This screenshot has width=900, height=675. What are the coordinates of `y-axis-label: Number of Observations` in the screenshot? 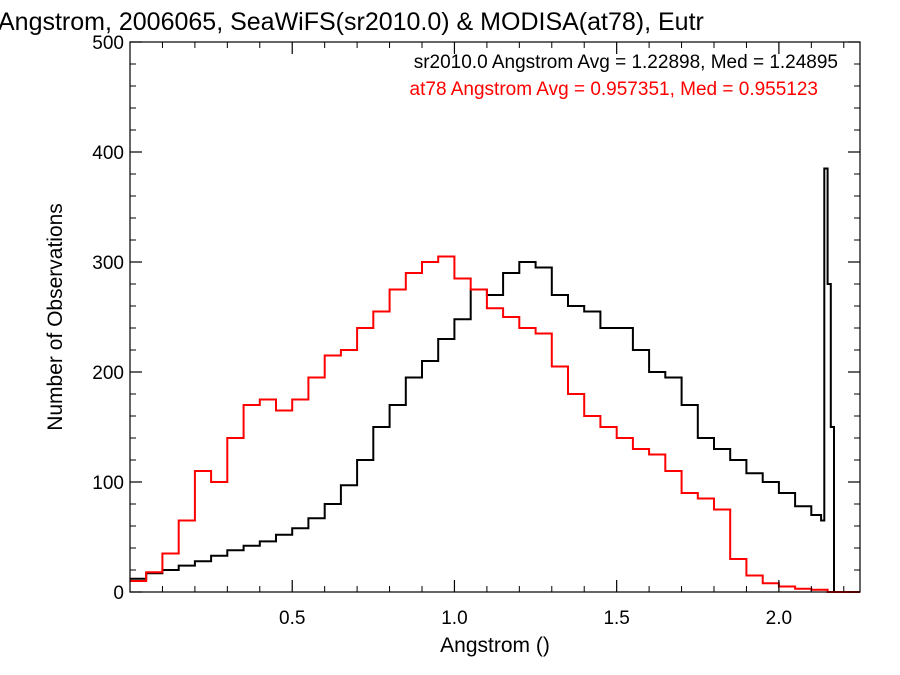 It's located at (55, 317).